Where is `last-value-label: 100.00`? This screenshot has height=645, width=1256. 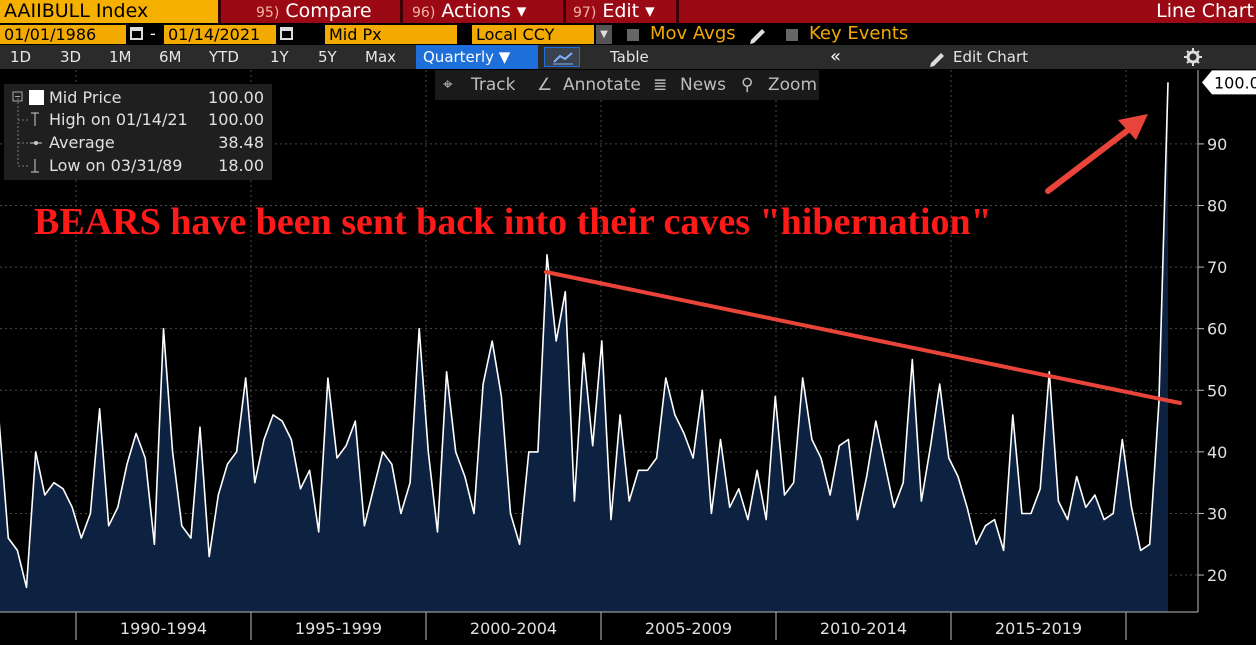
last-value-label: 100.00 is located at coordinates (1229, 82).